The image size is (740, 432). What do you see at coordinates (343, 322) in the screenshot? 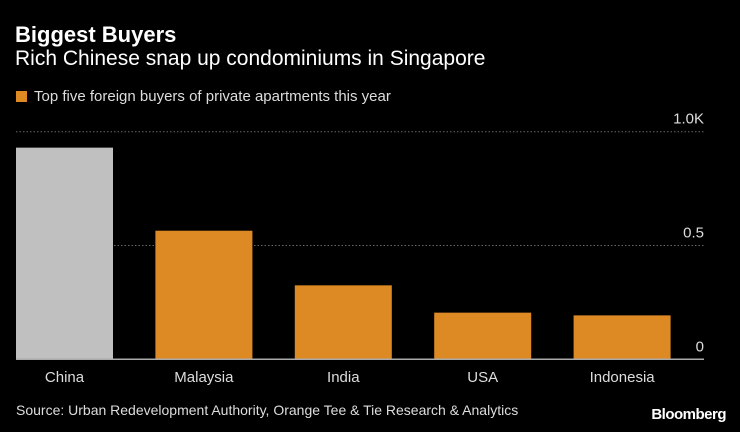
I see `bar-india` at bounding box center [343, 322].